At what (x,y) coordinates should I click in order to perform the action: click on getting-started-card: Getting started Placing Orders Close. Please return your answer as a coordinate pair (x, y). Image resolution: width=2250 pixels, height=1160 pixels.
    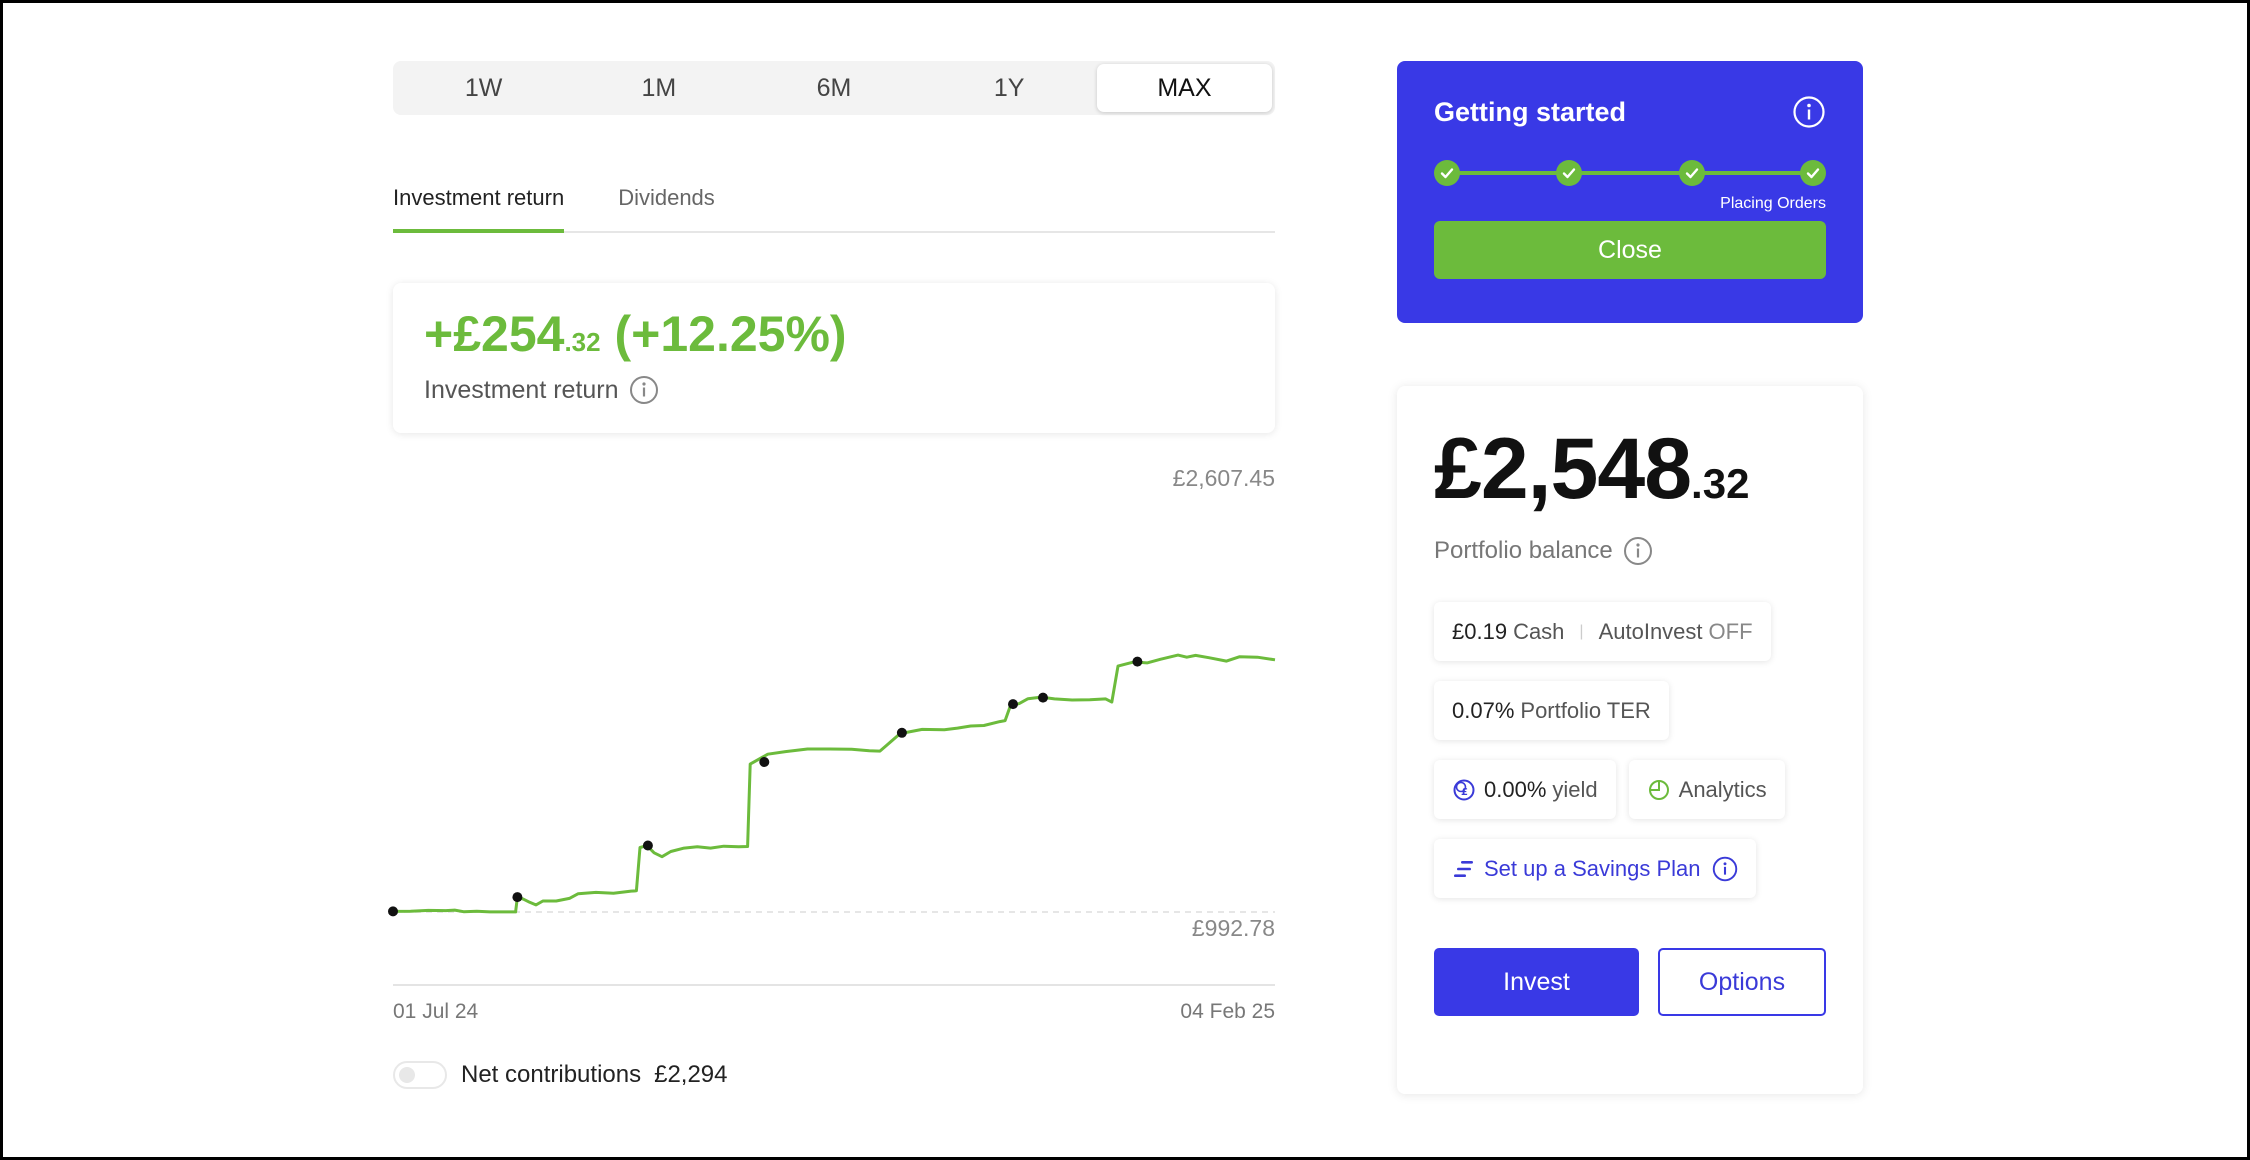
    Looking at the image, I should click on (1630, 192).